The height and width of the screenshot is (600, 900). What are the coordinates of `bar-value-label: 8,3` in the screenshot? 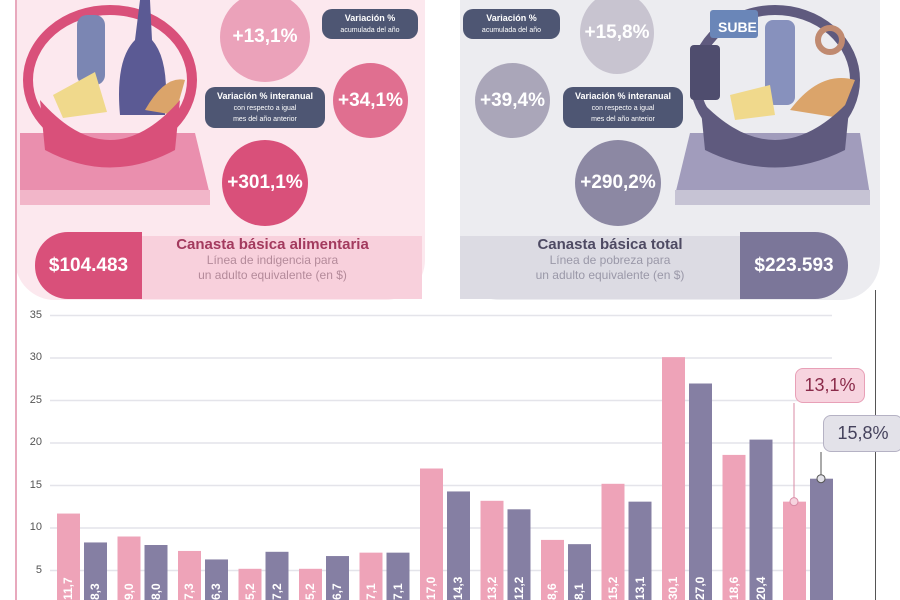 It's located at (95, 591).